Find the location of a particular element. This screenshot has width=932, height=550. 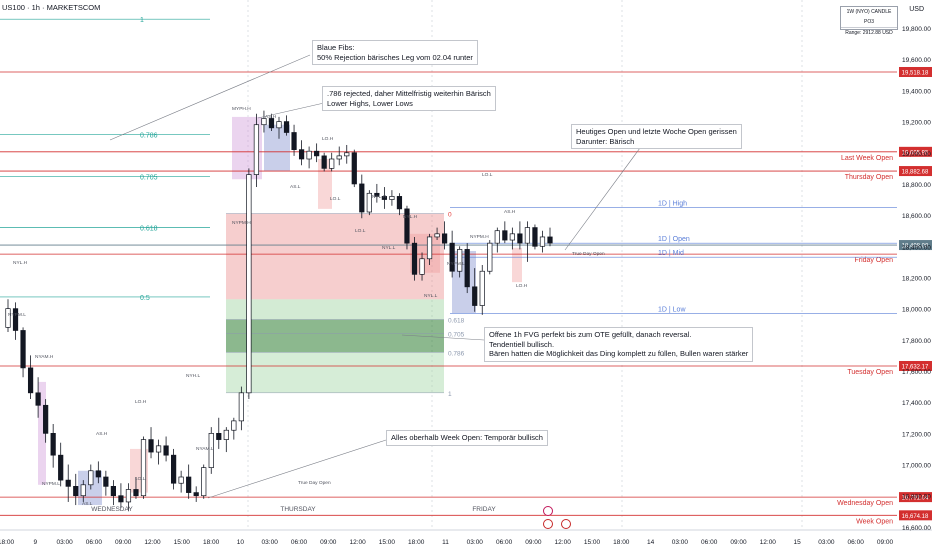

fib-right-label: 0.786 is located at coordinates (456, 353).